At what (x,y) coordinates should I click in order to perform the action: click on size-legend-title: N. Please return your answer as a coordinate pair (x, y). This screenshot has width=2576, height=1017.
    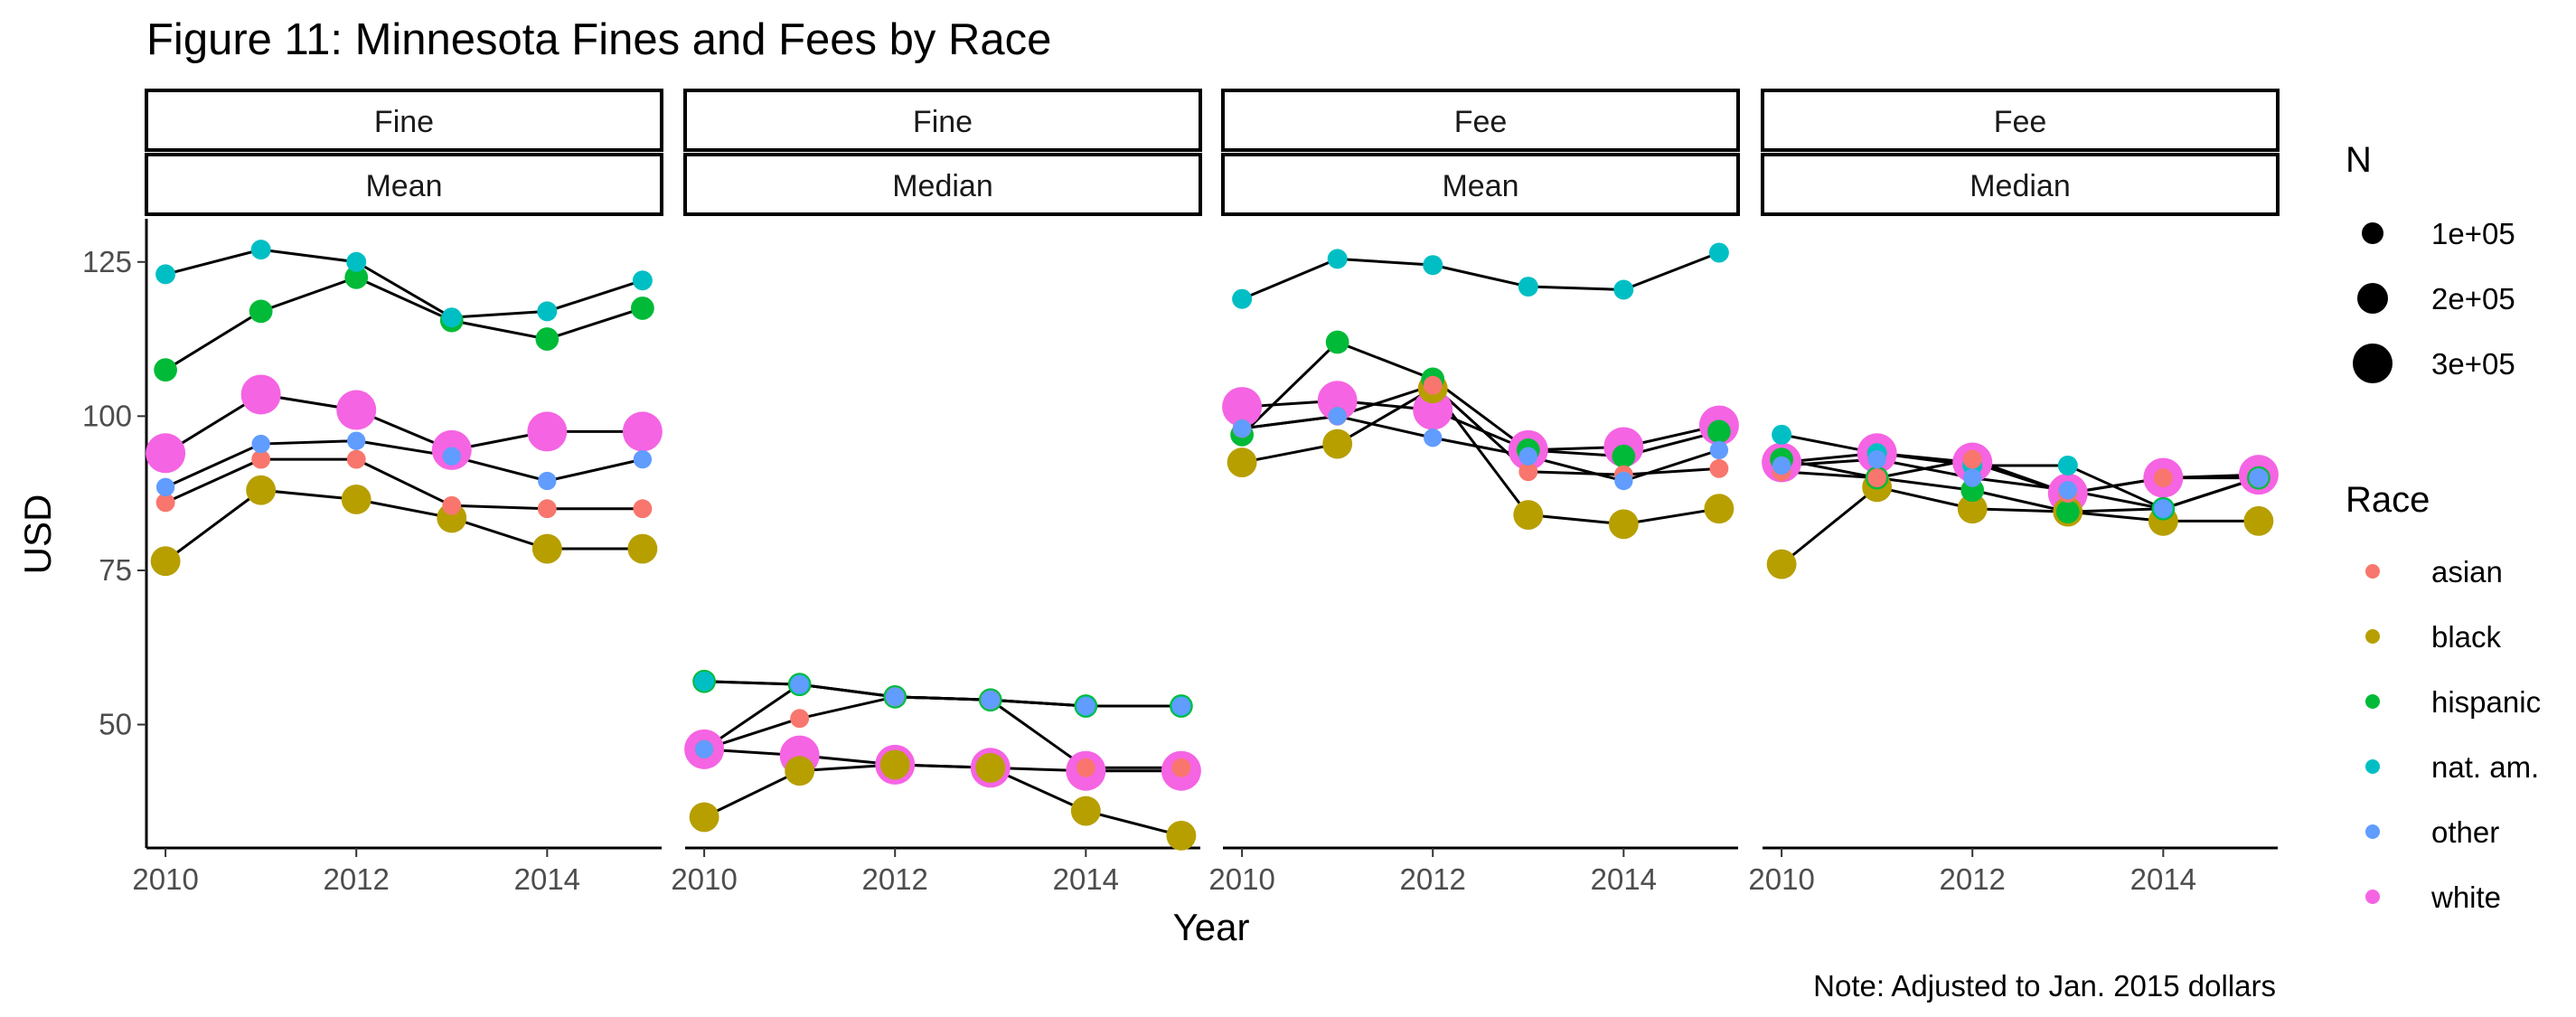
    Looking at the image, I should click on (2359, 160).